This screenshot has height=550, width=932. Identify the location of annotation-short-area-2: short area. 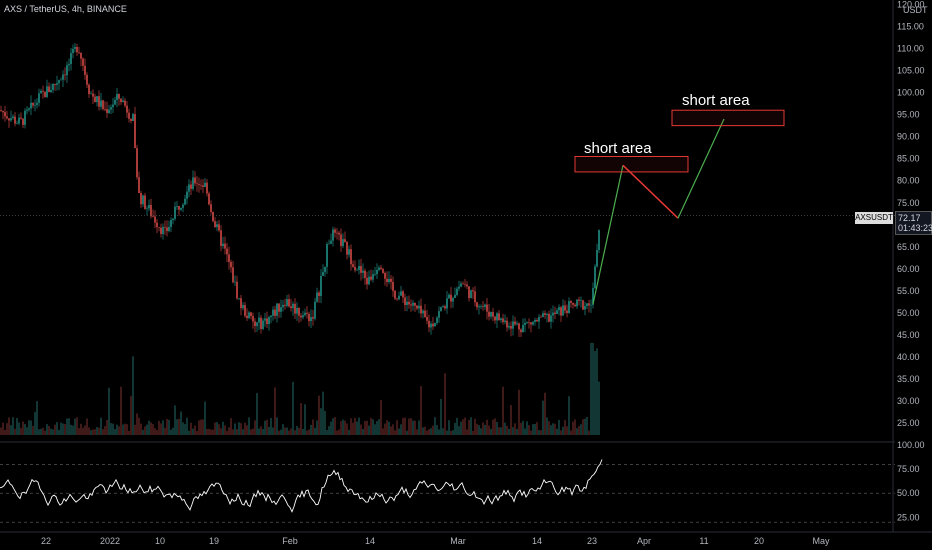
(716, 100).